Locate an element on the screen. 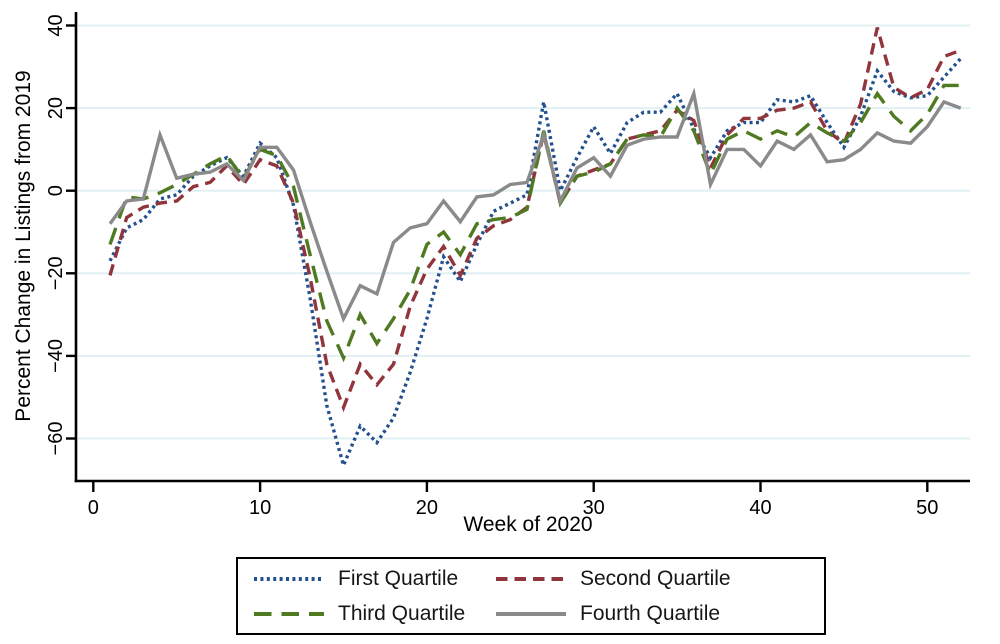  legend-item-first-quartile: First Quartile is located at coordinates (374, 578).